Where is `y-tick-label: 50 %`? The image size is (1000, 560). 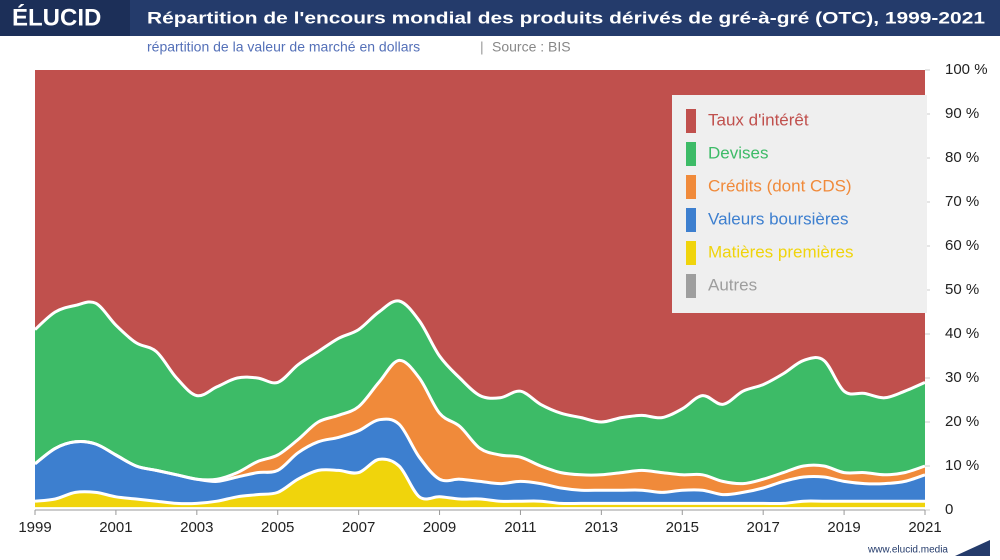 y-tick-label: 50 % is located at coordinates (962, 289).